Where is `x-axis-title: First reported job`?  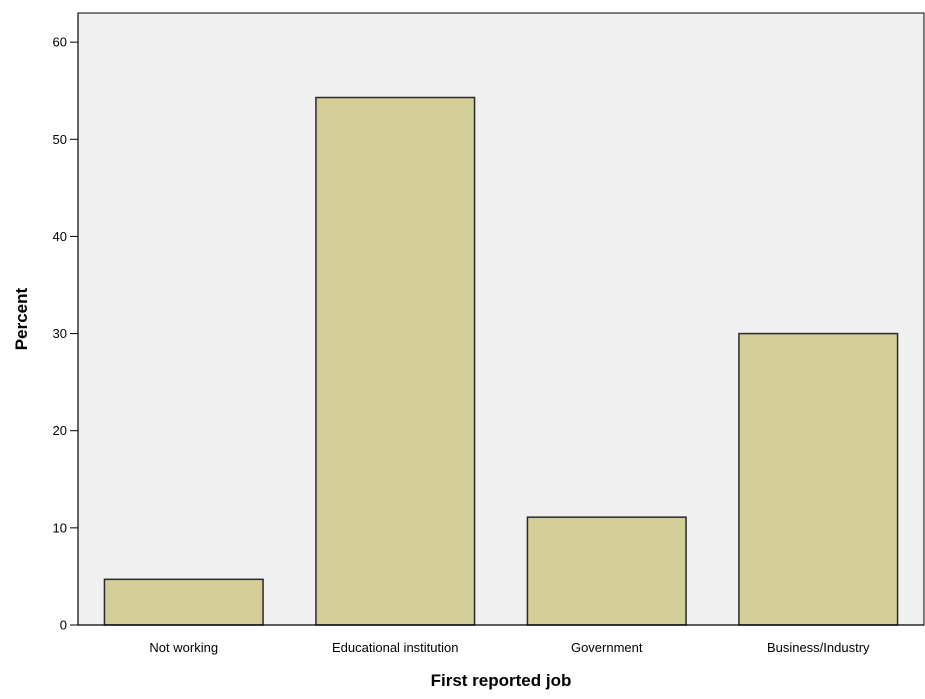
x-axis-title: First reported job is located at coordinates (501, 680).